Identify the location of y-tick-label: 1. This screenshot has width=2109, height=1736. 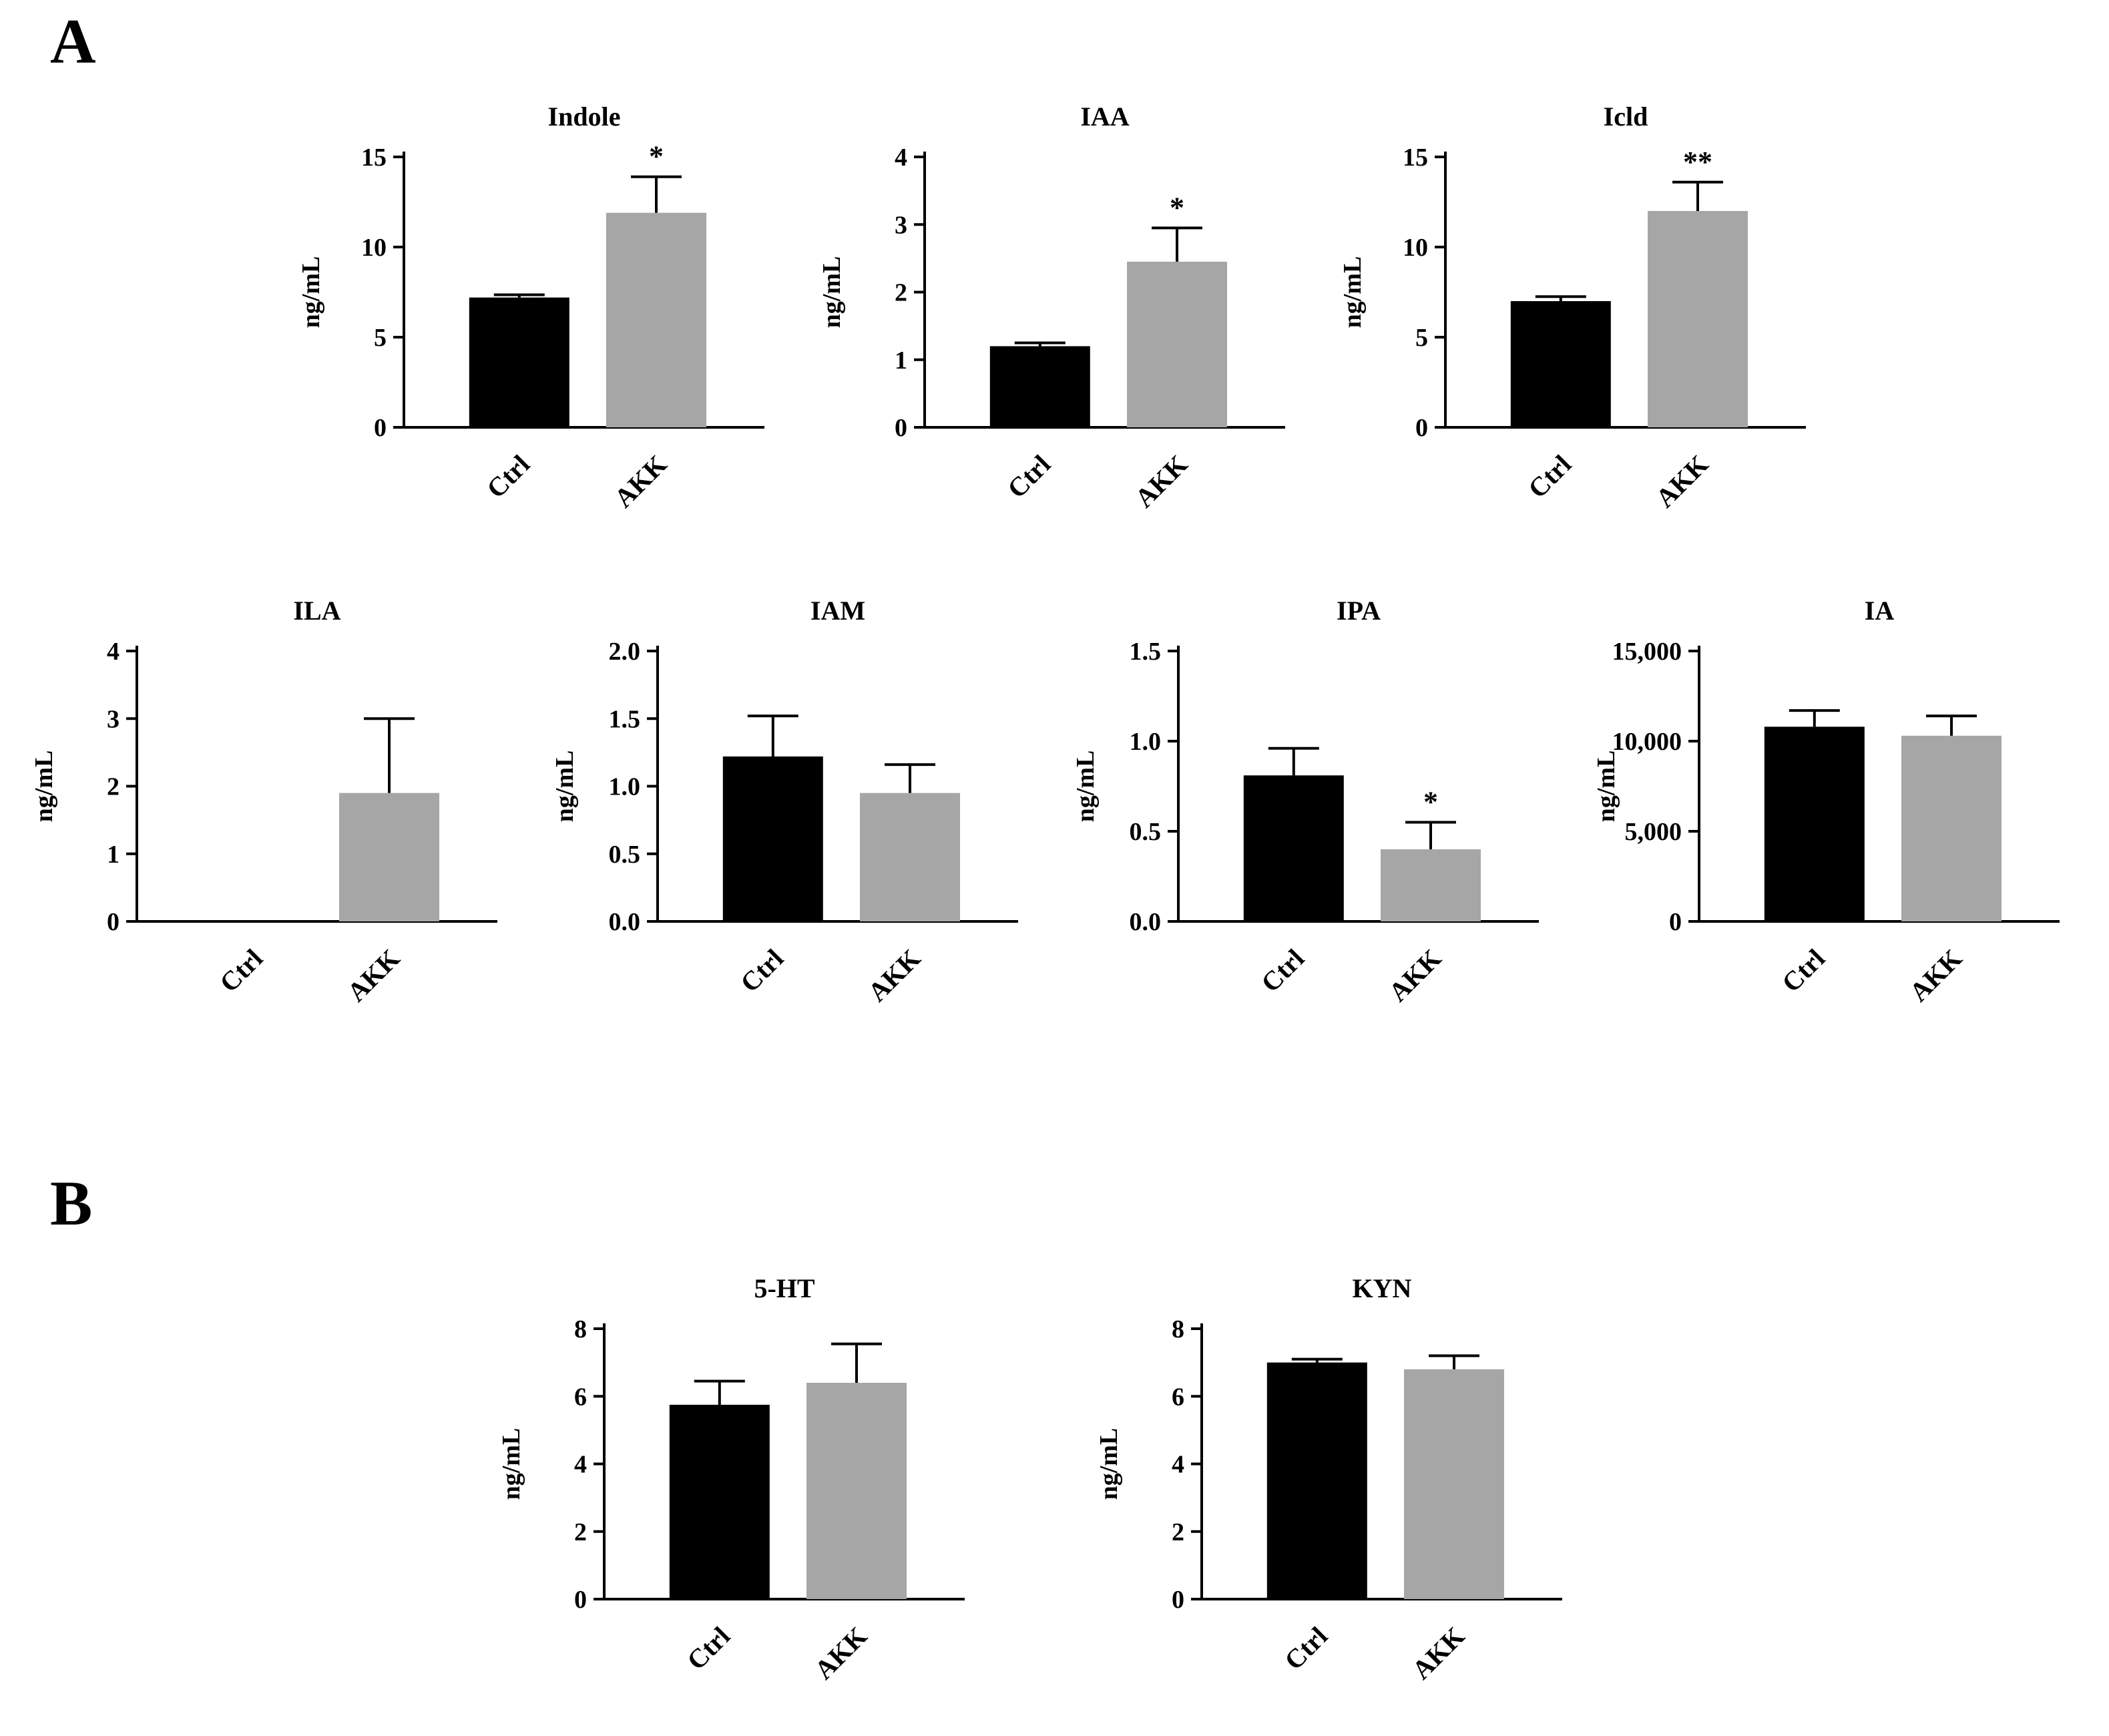
(901, 361).